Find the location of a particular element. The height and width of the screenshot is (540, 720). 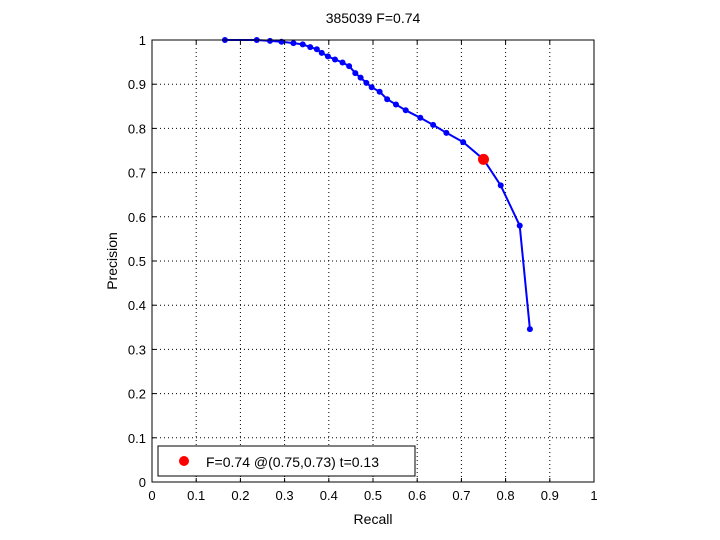

x-tick-label: 0.6 is located at coordinates (417, 495).